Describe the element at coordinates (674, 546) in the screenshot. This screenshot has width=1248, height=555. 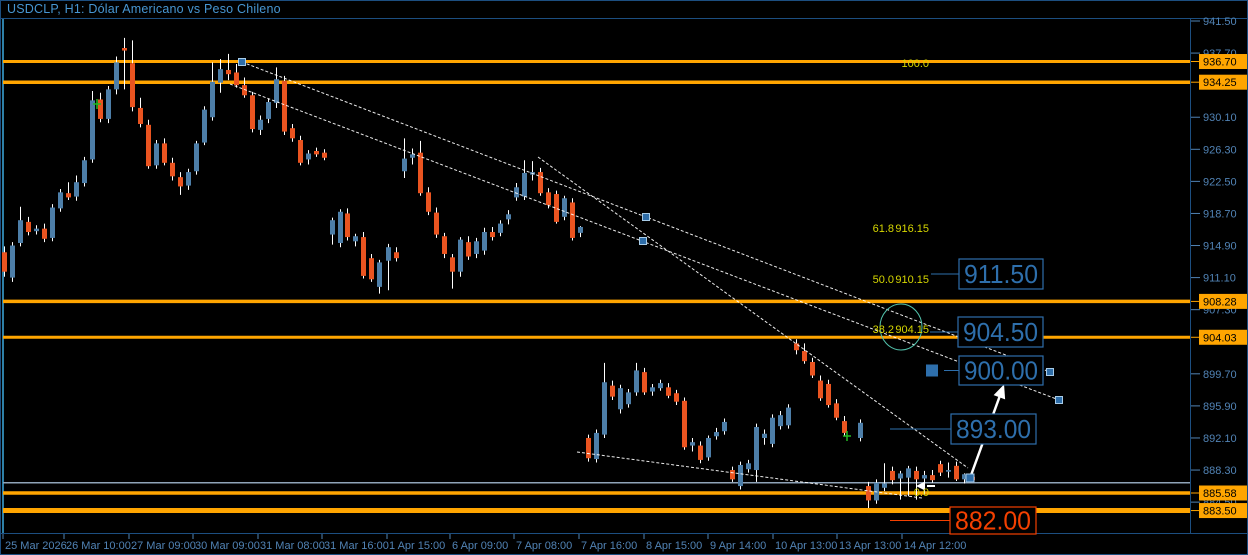
I see `time-tick-label: 8 Apr 15:00` at that location.